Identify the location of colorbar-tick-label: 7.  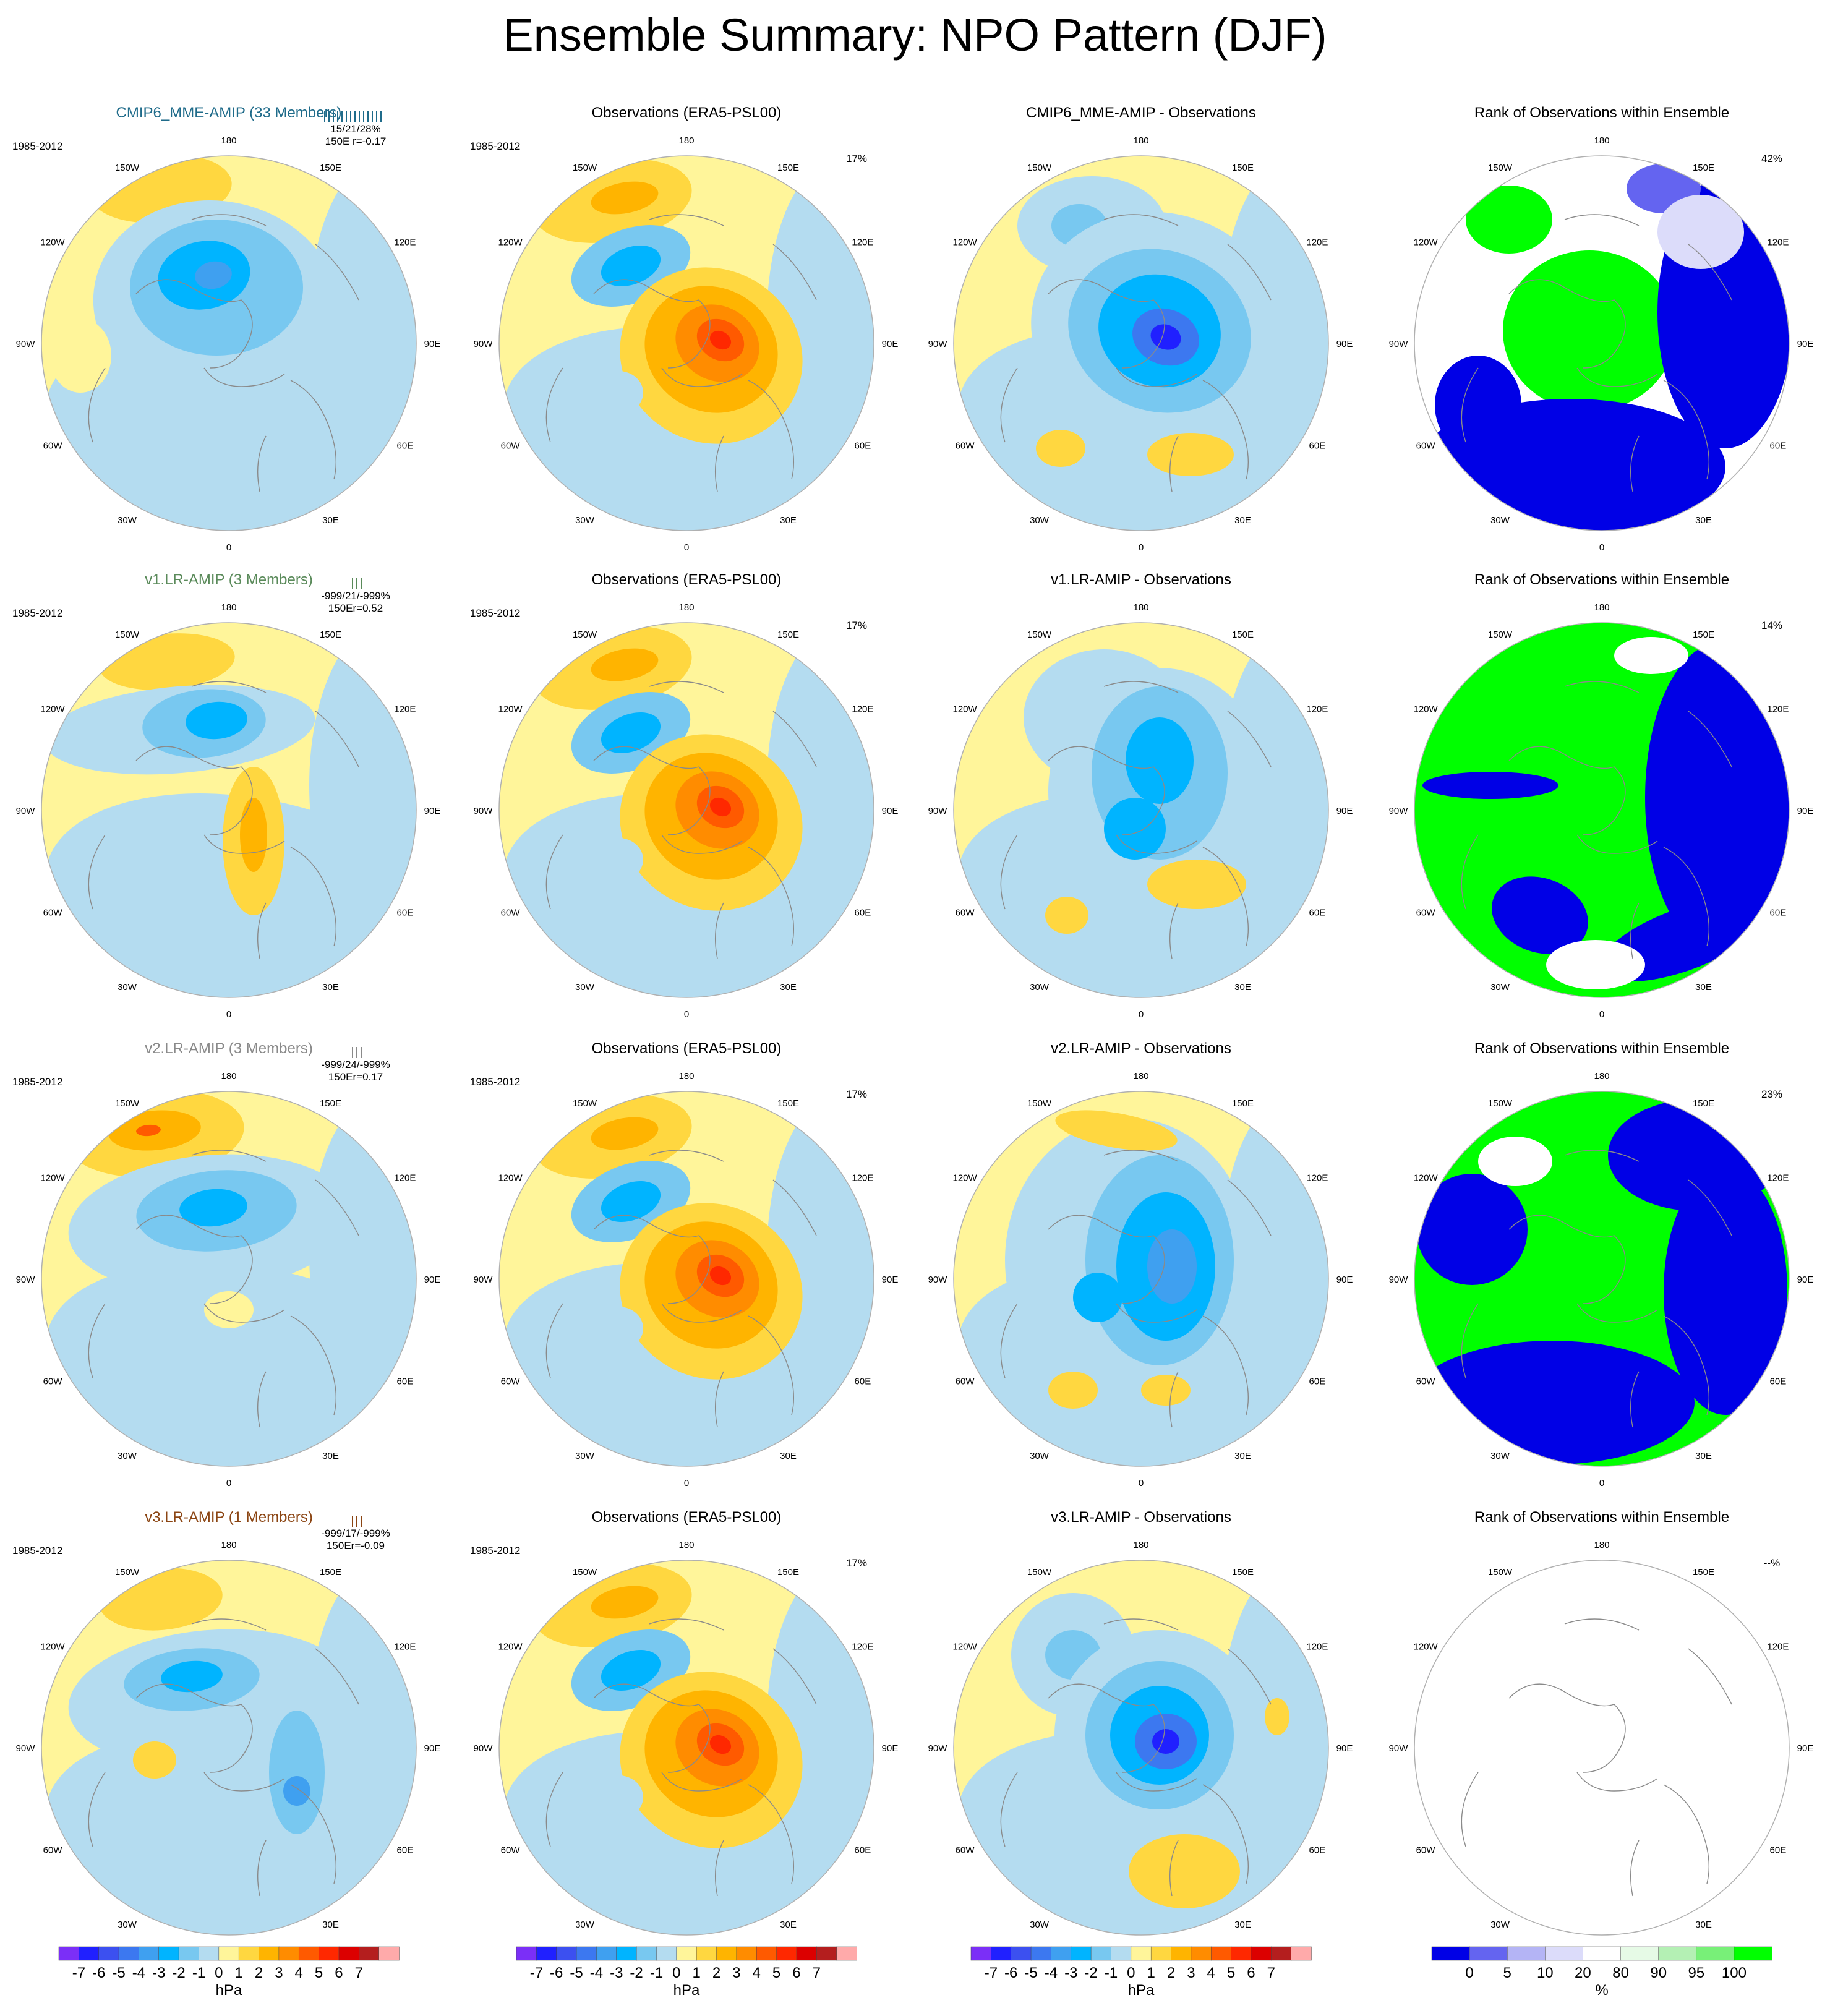
(1271, 1973).